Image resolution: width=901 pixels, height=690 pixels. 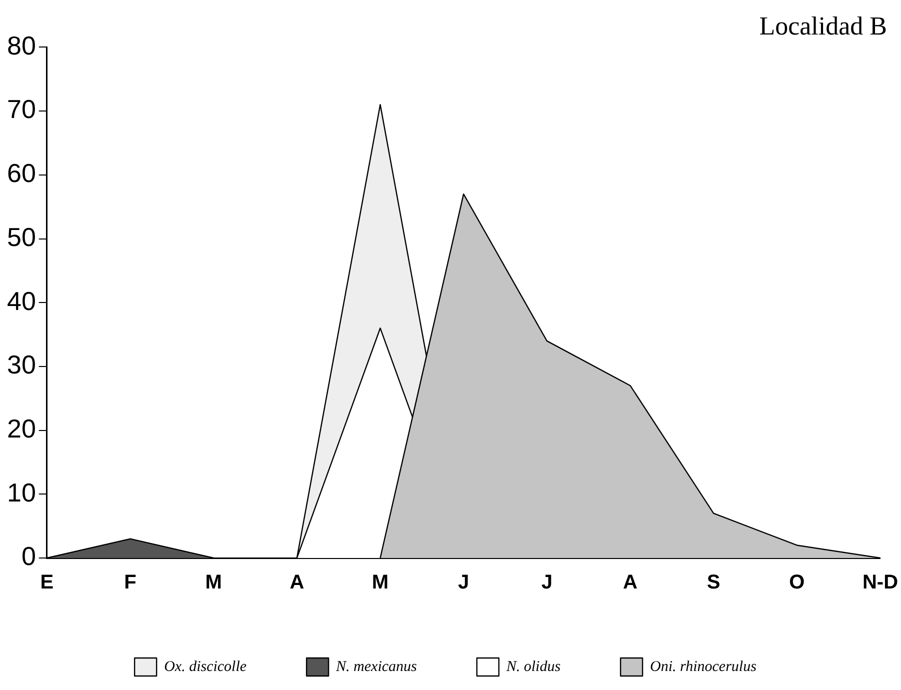 I want to click on y-tick-label: 80, so click(x=21, y=45).